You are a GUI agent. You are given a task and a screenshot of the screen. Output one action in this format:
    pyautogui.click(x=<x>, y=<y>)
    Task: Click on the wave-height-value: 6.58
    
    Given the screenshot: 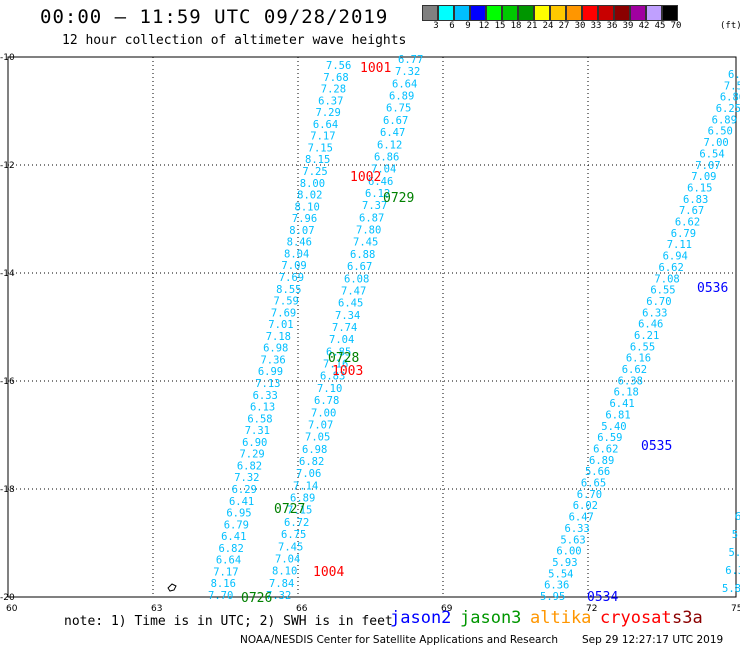 What is the action you would take?
    pyautogui.click(x=259, y=419)
    